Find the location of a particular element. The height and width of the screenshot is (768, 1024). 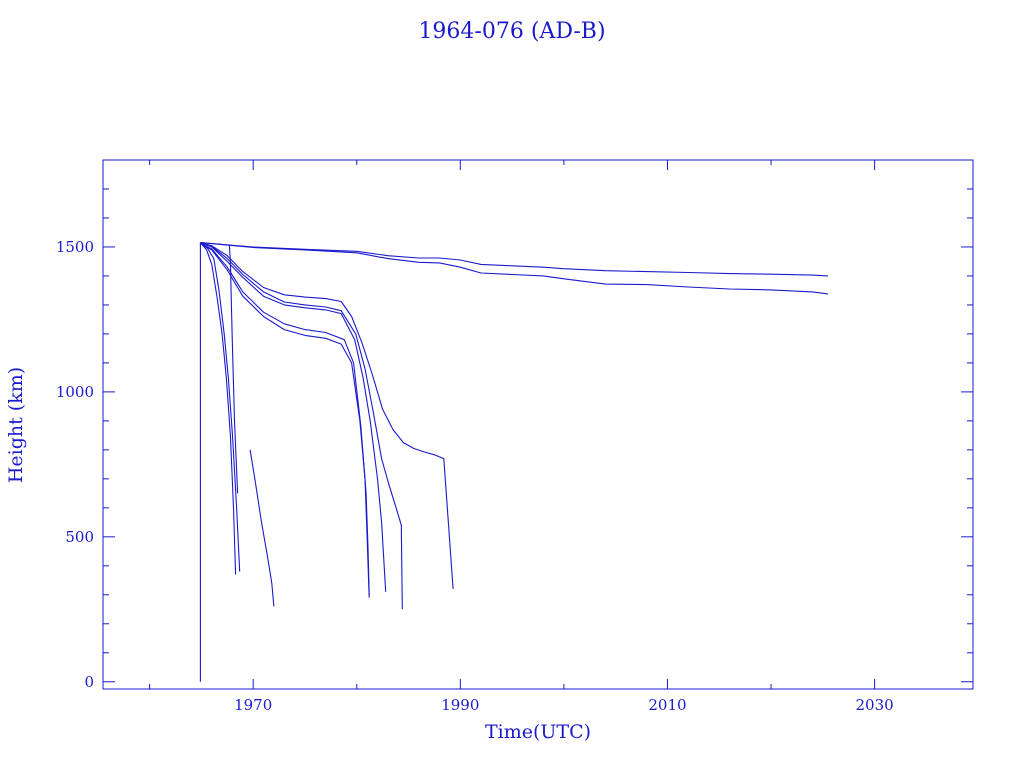

y-axis-label: Height (km) is located at coordinates (16, 425).